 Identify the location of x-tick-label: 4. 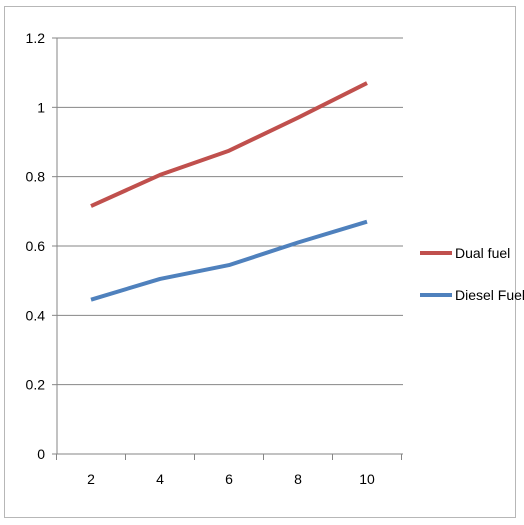
(160, 479).